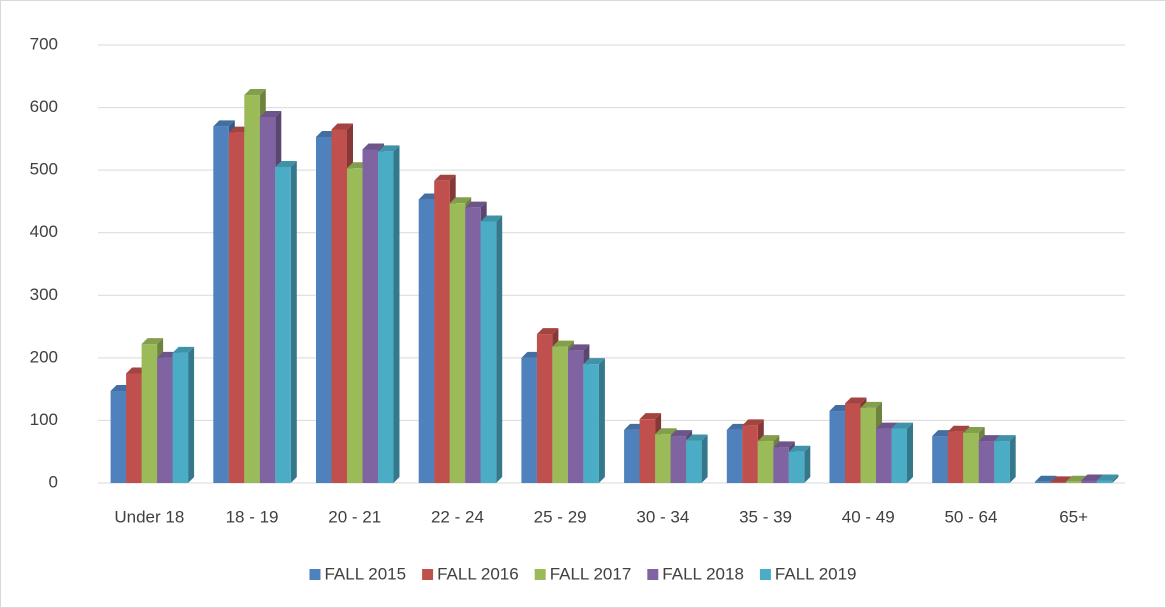  I want to click on x-tick-label: 20 - 21, so click(354, 516).